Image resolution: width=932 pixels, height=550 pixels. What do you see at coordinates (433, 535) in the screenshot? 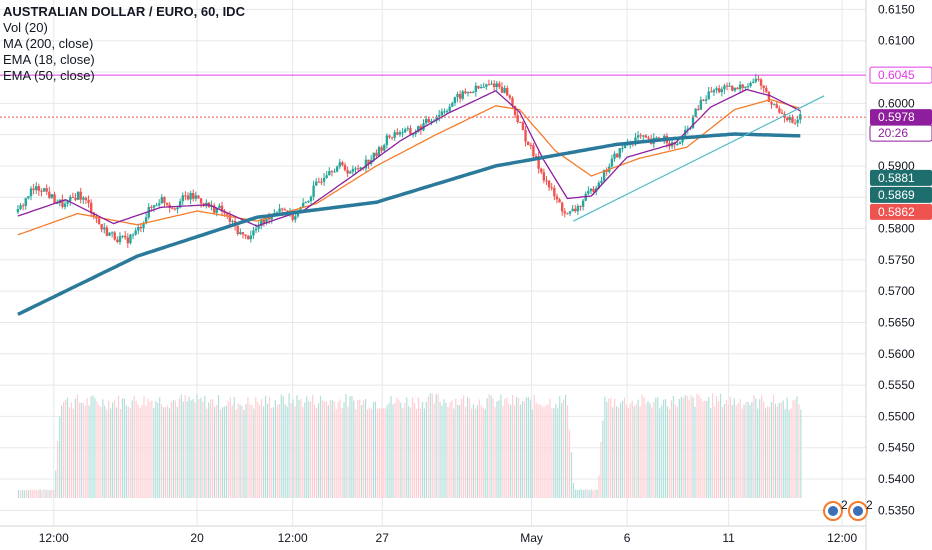
I see `time-axis: 12:00 20 12:00 27 May 6 11 12:00` at bounding box center [433, 535].